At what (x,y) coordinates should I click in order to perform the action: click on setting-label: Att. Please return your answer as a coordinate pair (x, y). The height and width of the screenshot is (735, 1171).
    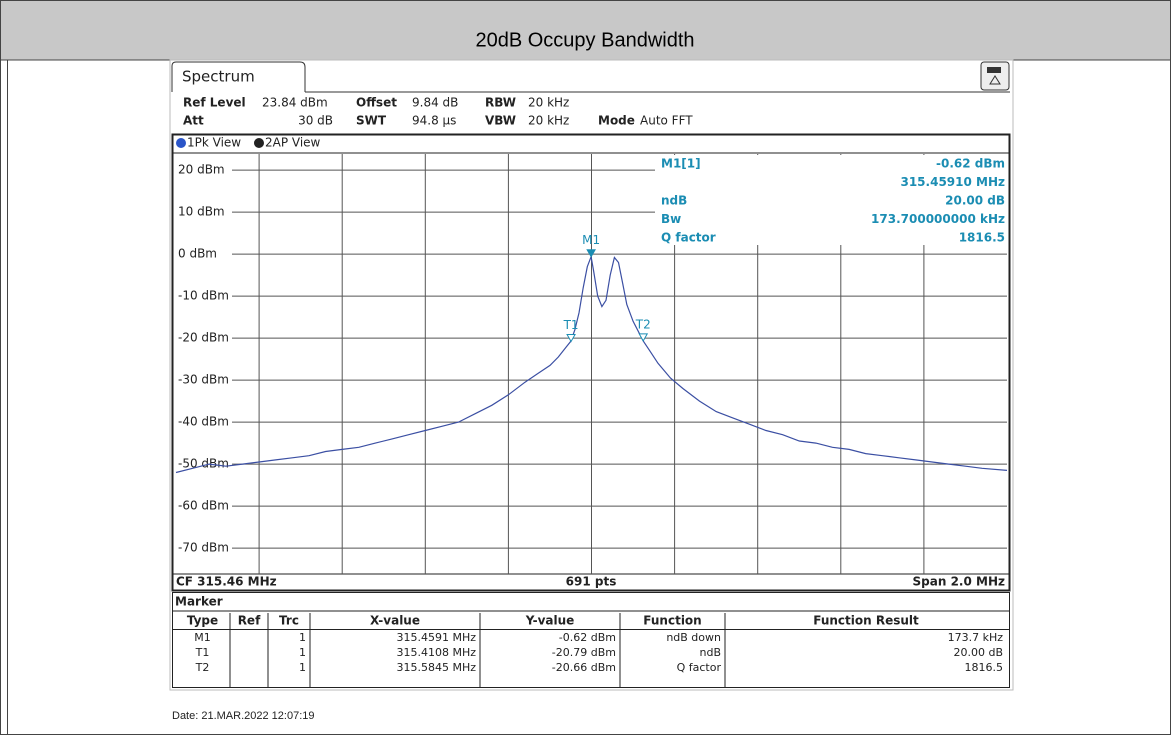
    Looking at the image, I should click on (193, 121).